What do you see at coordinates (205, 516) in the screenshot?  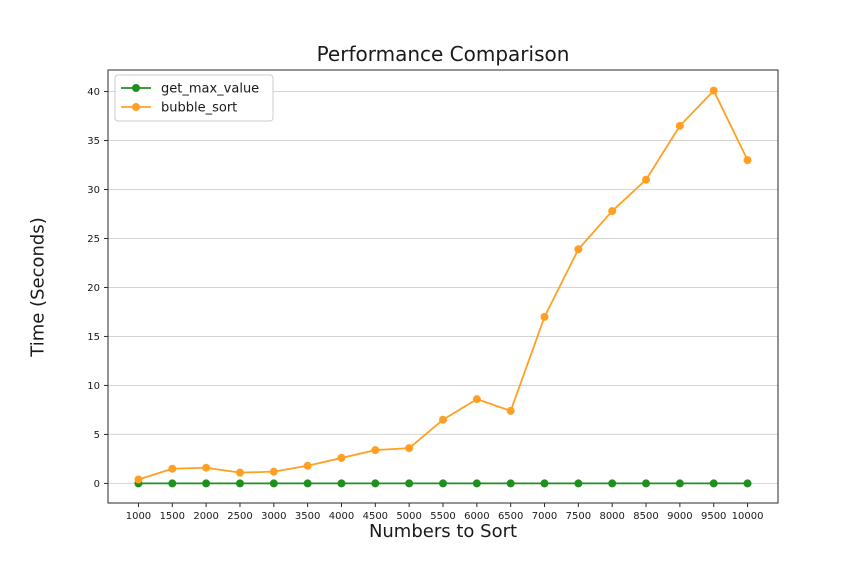 I see `x-tick-label: 2000` at bounding box center [205, 516].